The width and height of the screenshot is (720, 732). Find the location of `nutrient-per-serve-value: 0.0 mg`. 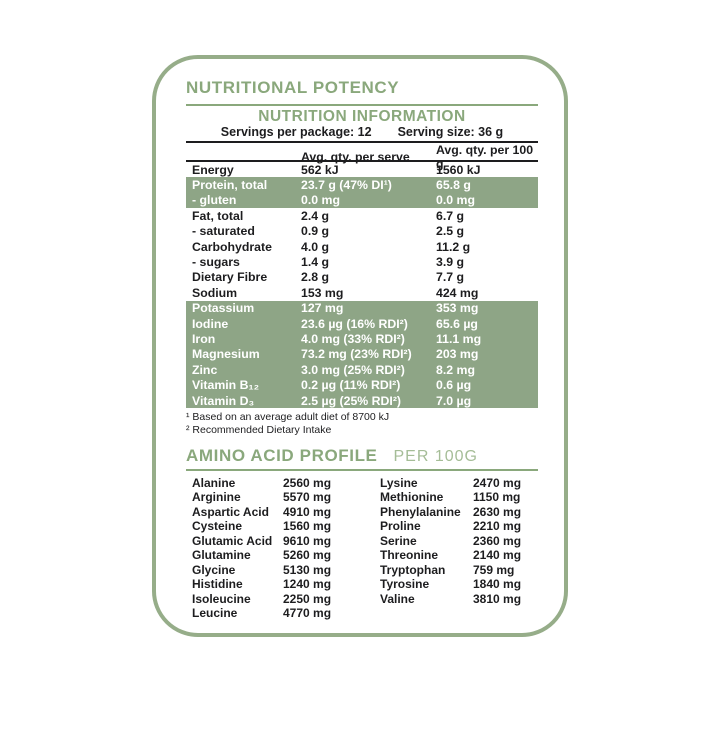

nutrient-per-serve-value: 0.0 mg is located at coordinates (320, 200).